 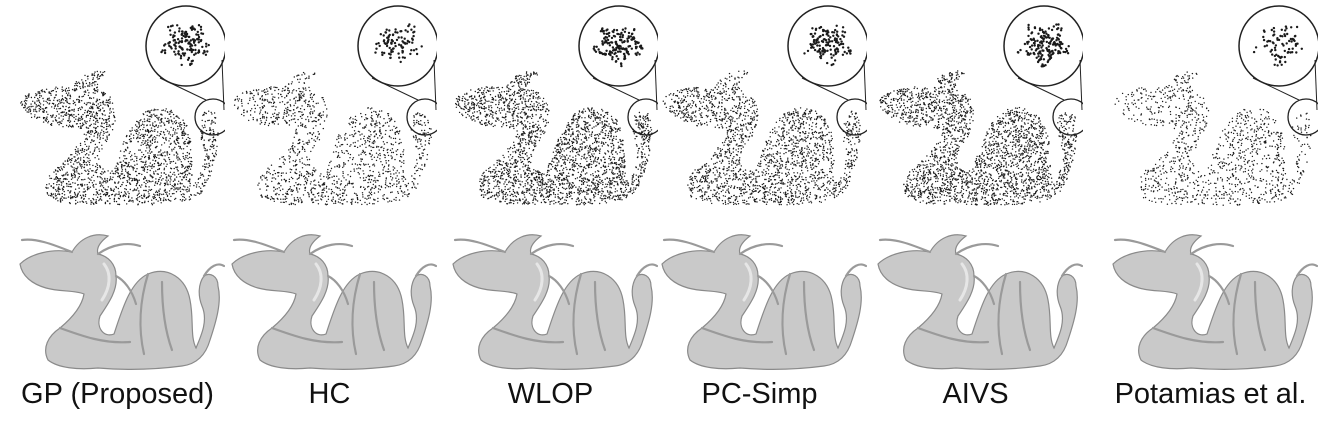 What do you see at coordinates (550, 394) in the screenshot?
I see `caption-wlop: WLOP` at bounding box center [550, 394].